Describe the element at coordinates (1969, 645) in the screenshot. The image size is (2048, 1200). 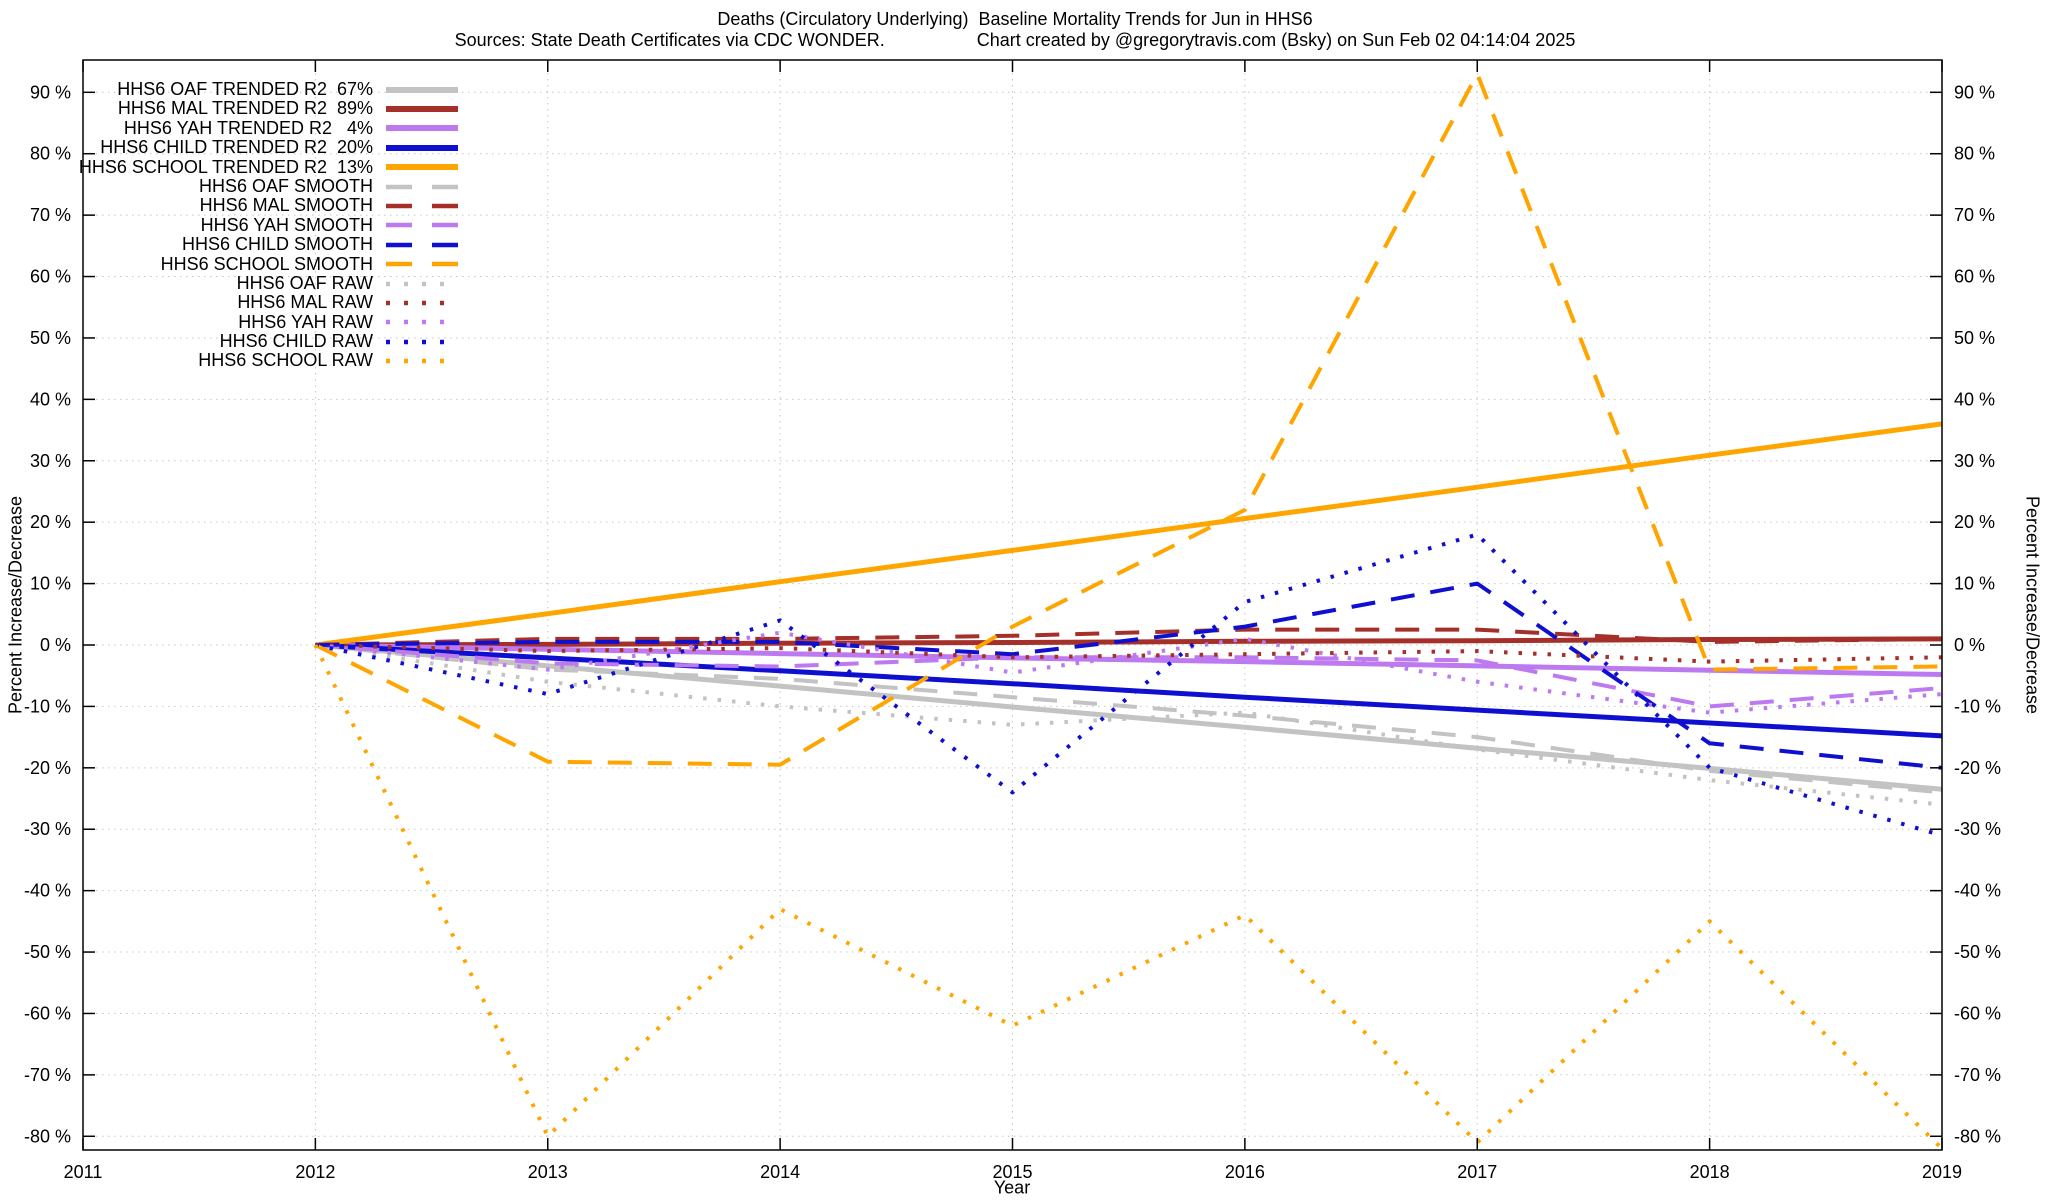
I see `y-tick-label-right: 0 %` at that location.